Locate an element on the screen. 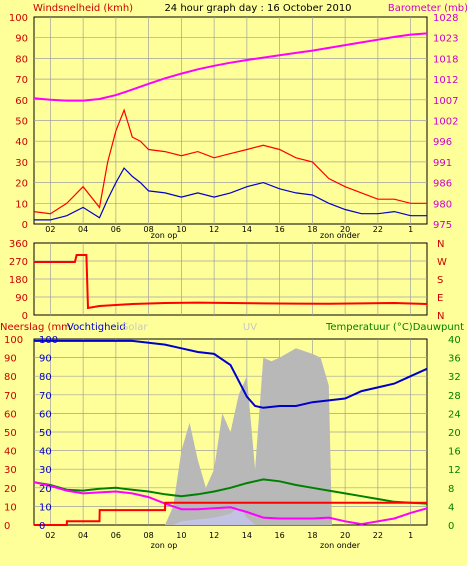 The image size is (467, 566). rain-line is located at coordinates (230, 513).